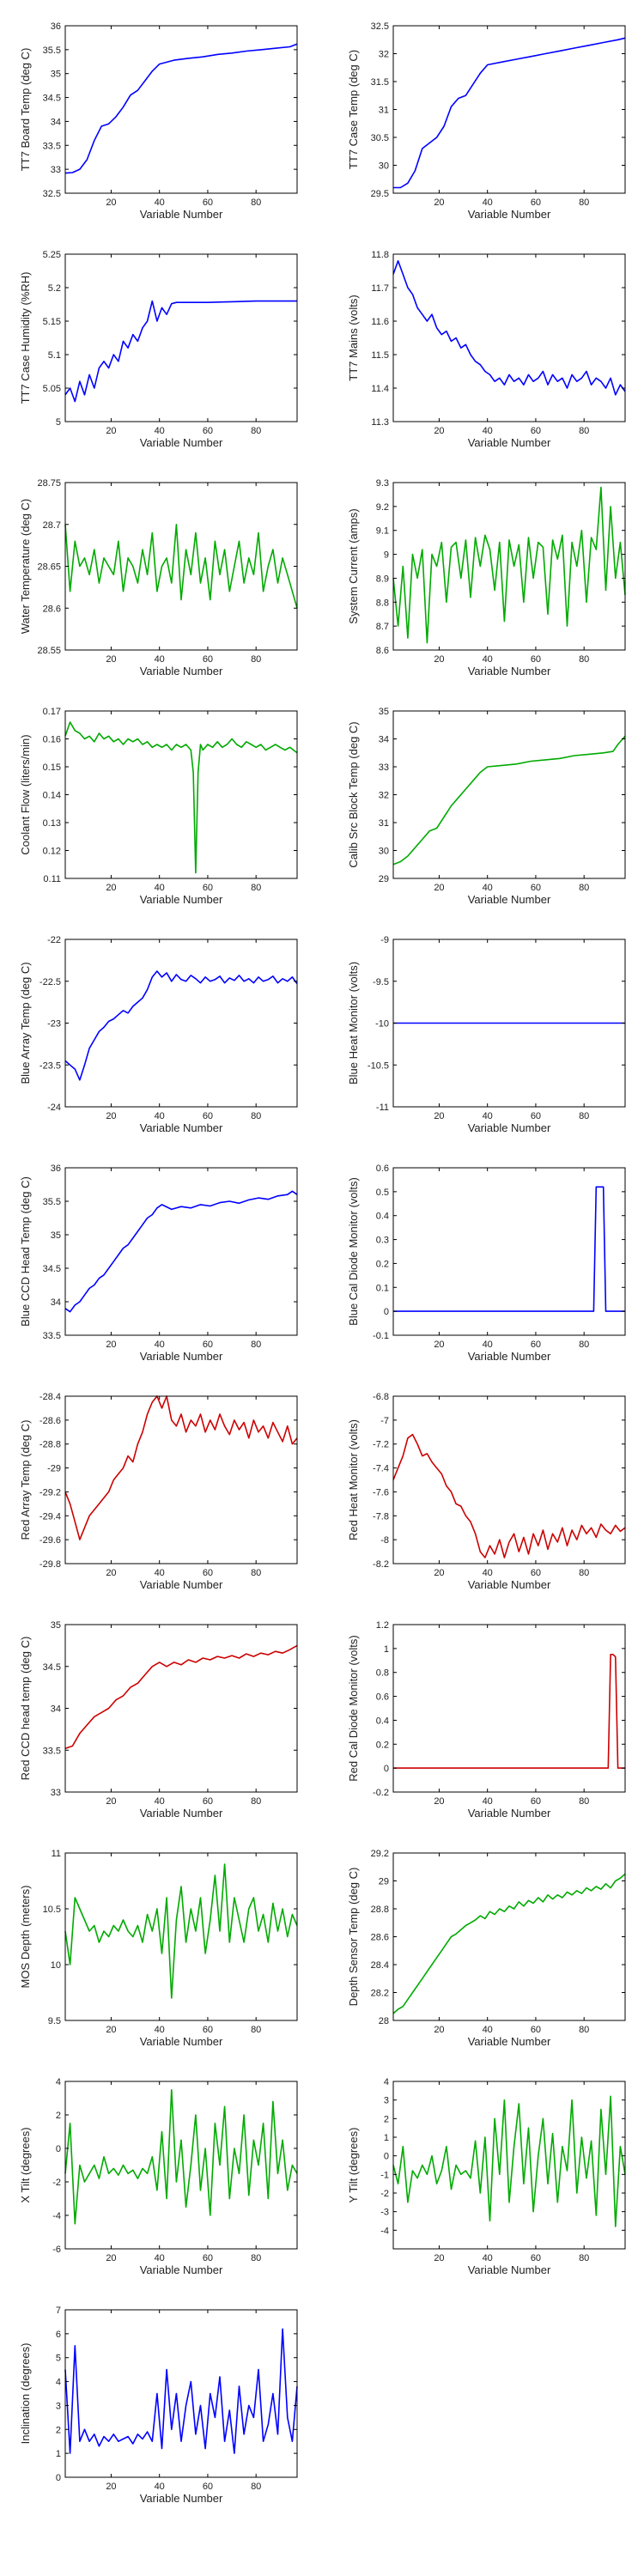 This screenshot has width=644, height=2576. What do you see at coordinates (25, 2164) in the screenshot?
I see `y-axis-label: X Tilt (degrees)` at bounding box center [25, 2164].